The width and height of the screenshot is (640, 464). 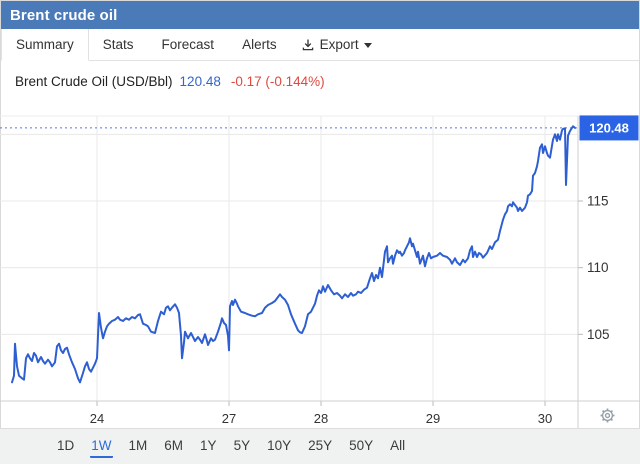 I want to click on last-price: 120.48, so click(x=200, y=81).